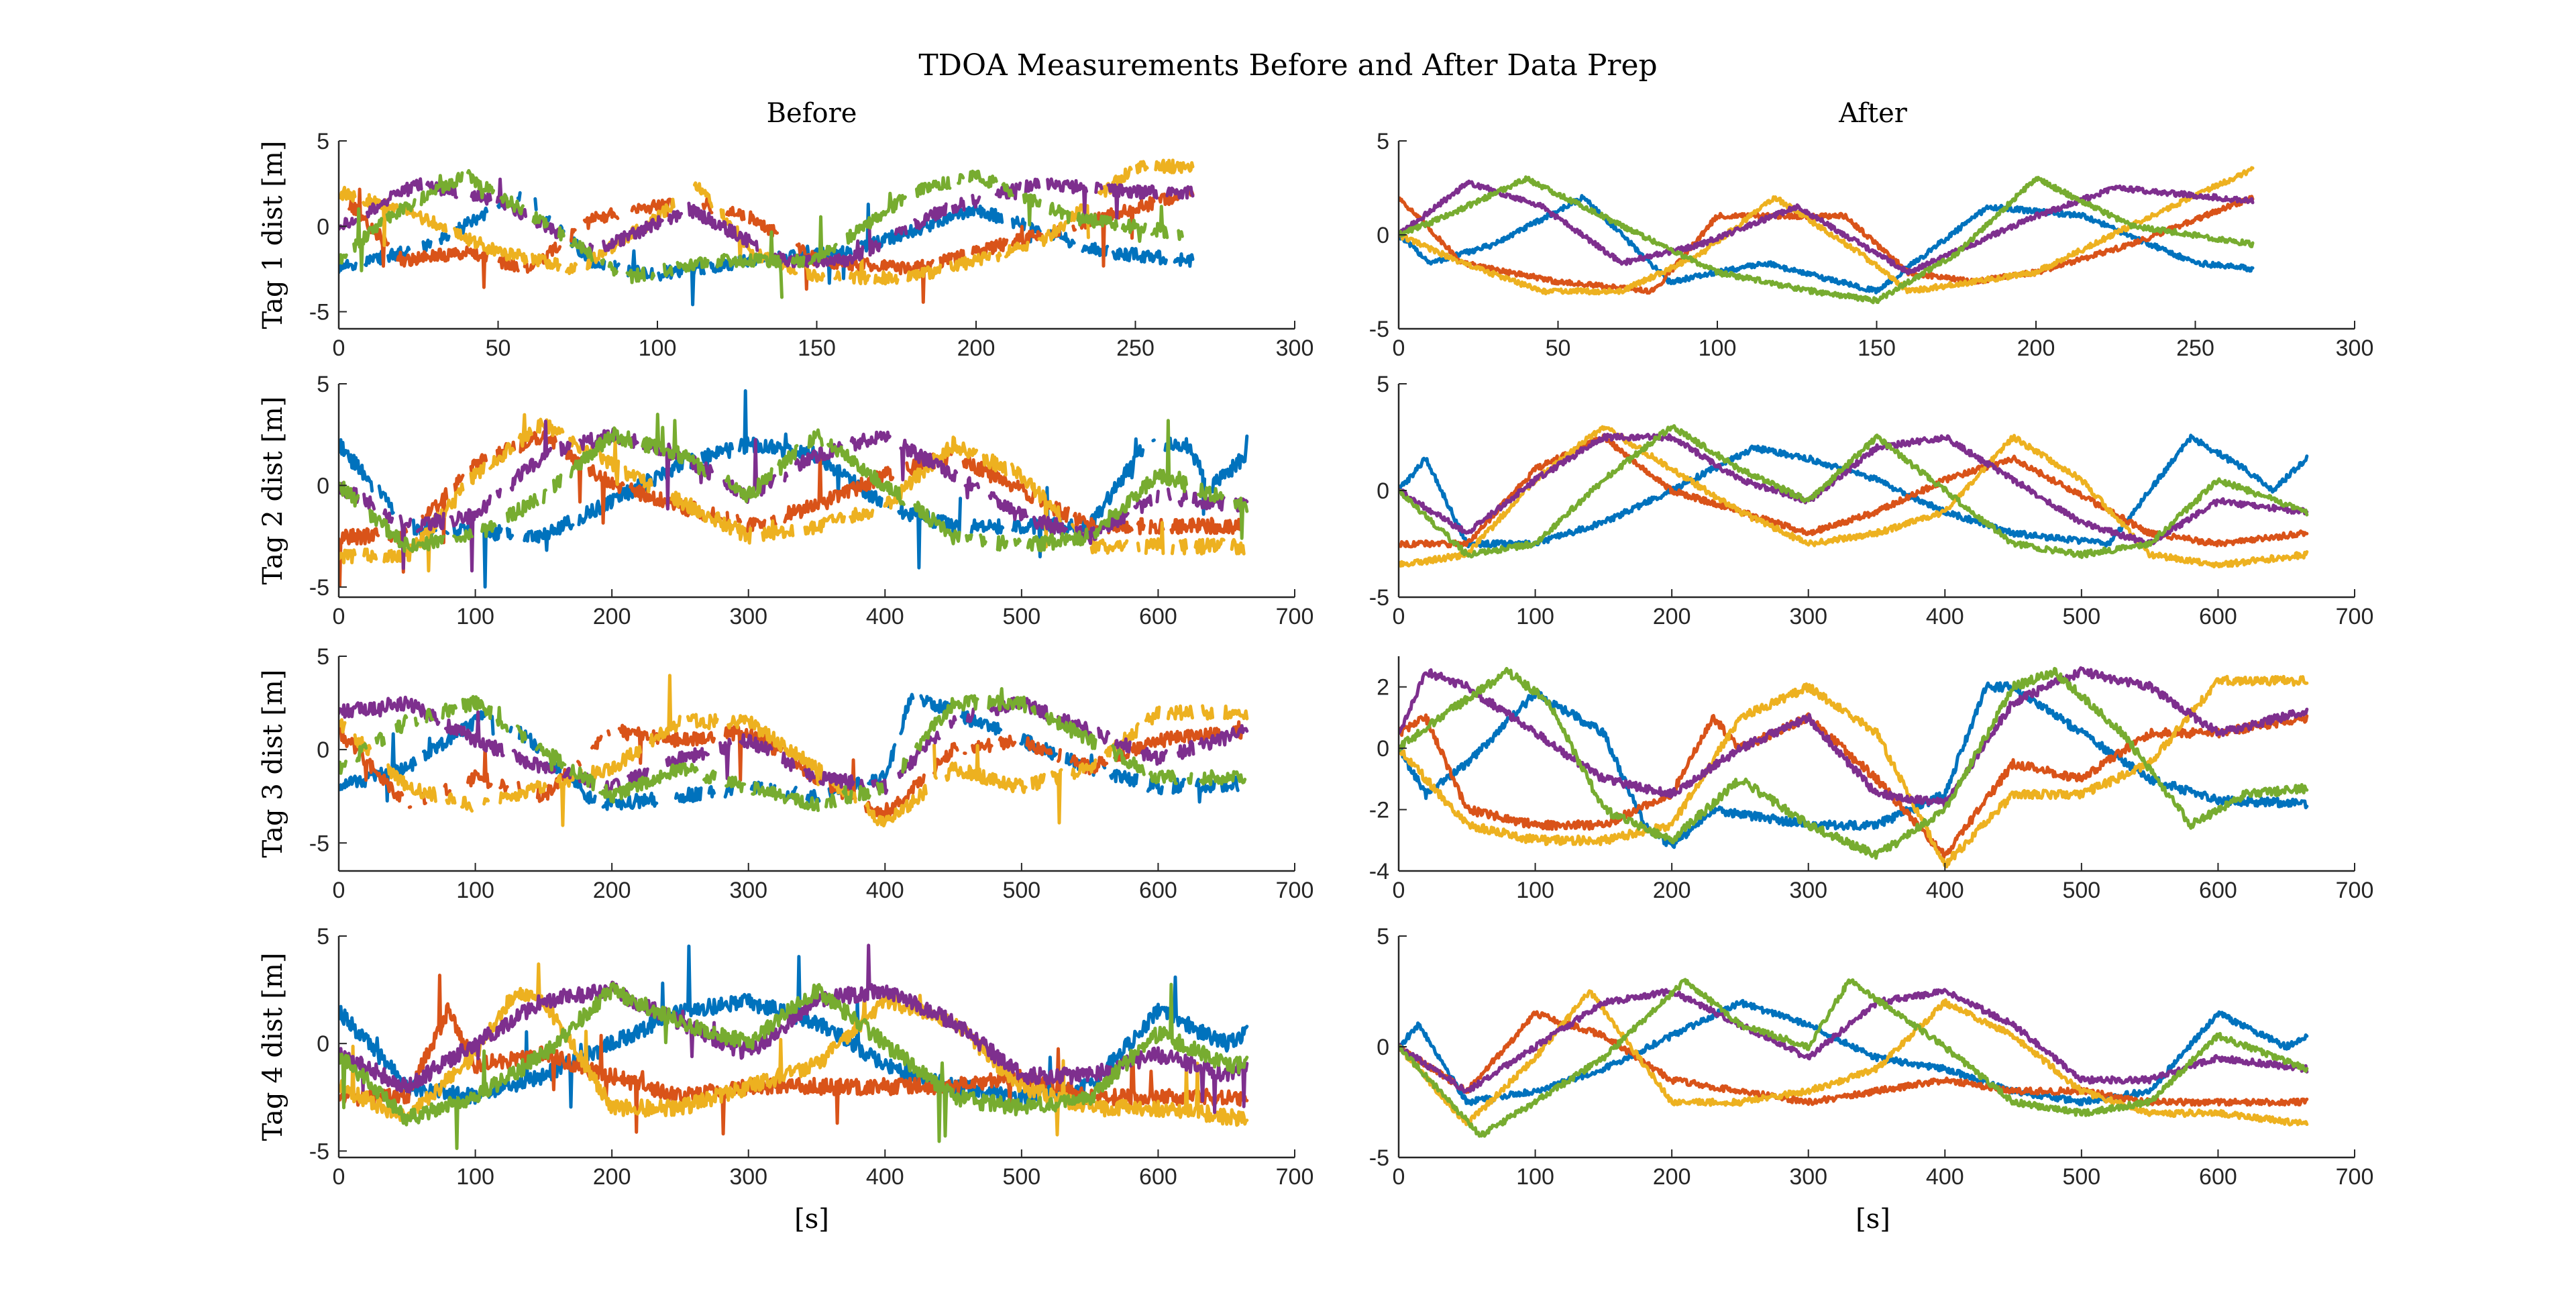 This screenshot has width=2576, height=1291. What do you see at coordinates (1383, 688) in the screenshot?
I see `y-tick-label: 2` at bounding box center [1383, 688].